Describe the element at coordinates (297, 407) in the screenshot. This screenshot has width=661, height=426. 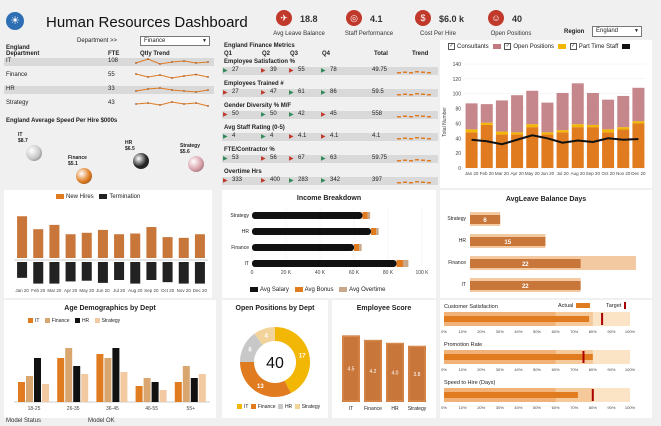
I see `op-strategy-swatch` at that location.